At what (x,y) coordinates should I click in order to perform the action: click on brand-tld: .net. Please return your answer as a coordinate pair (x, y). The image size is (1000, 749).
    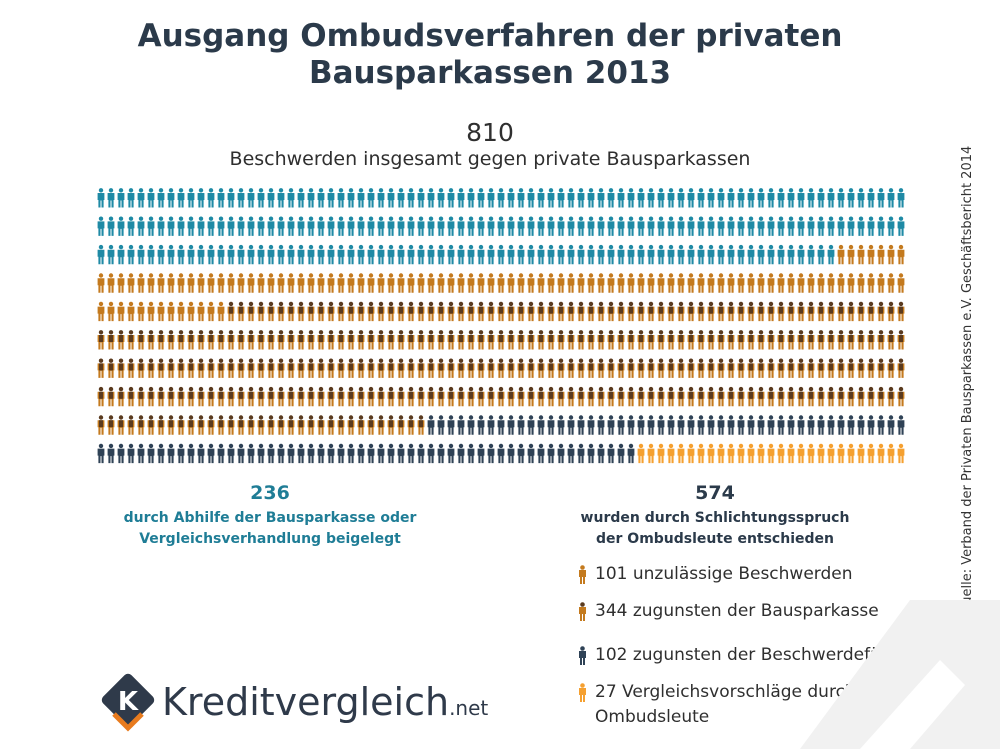
    Looking at the image, I should click on (469, 708).